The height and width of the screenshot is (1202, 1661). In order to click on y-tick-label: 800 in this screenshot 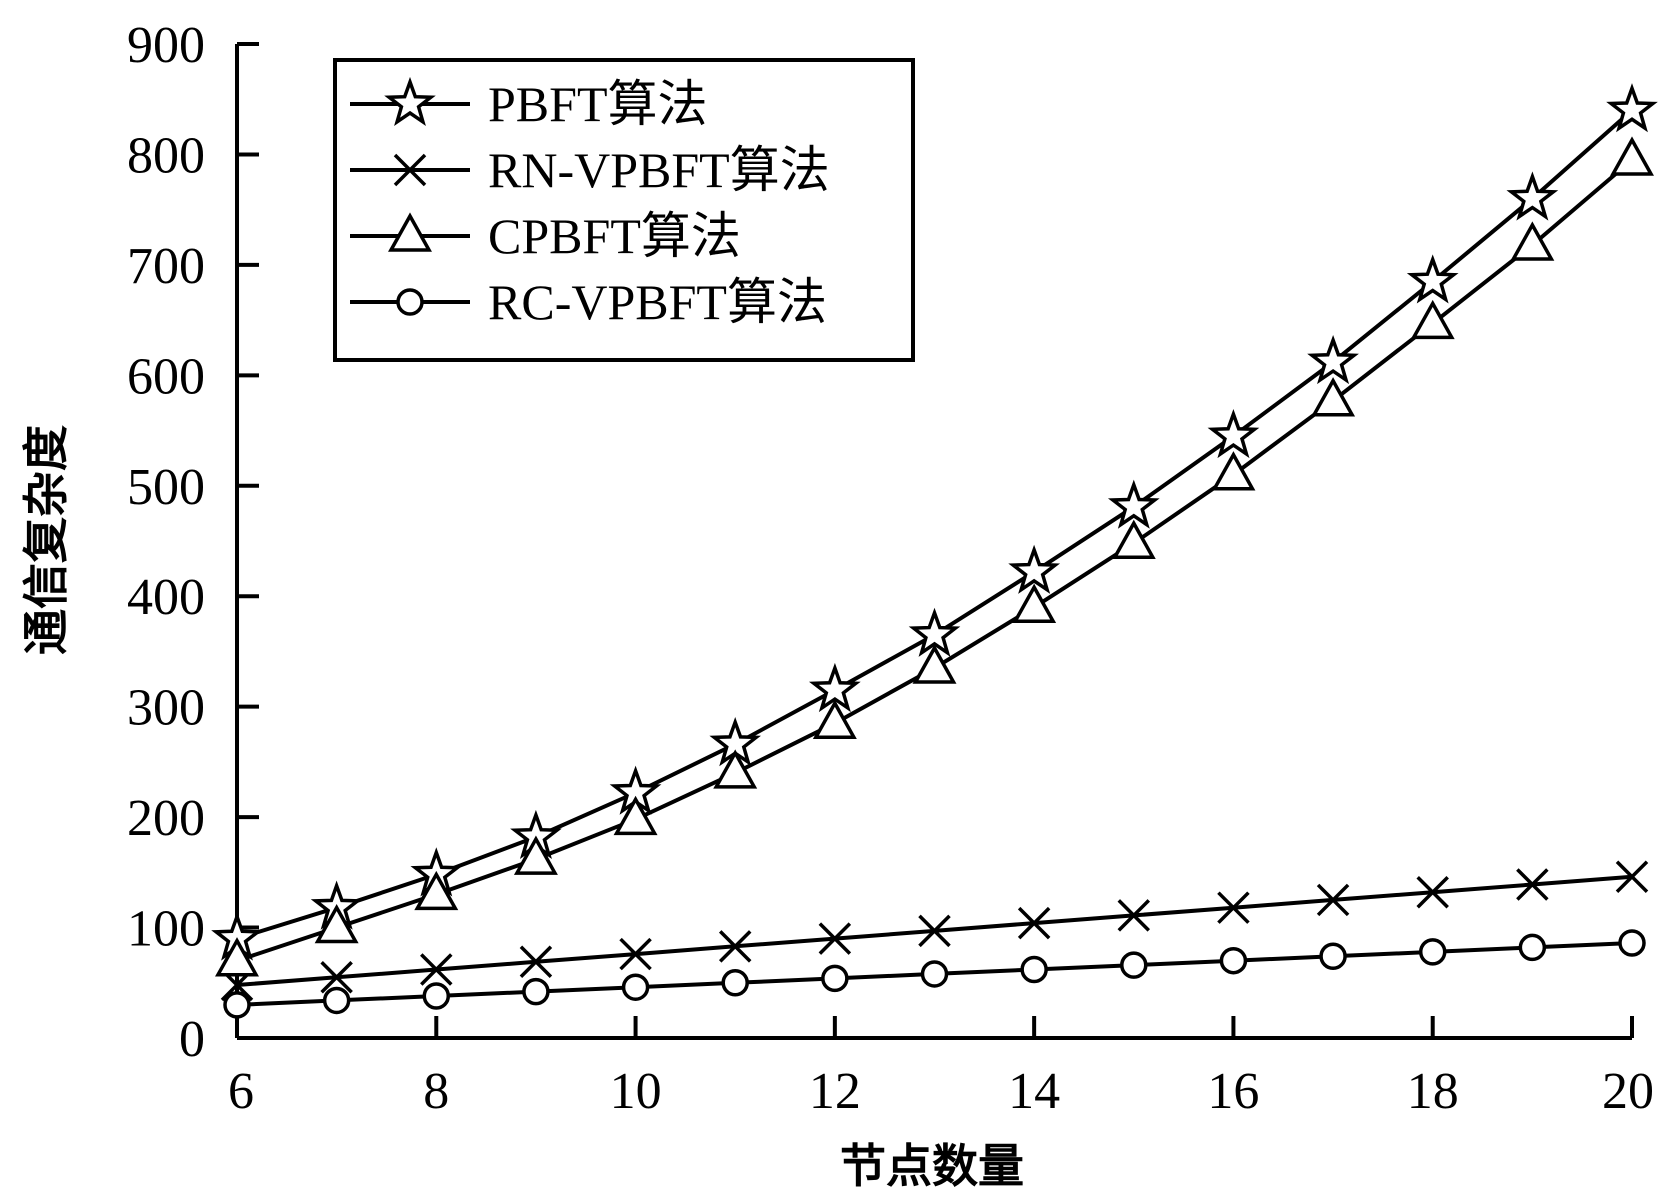, I will do `click(166, 155)`.